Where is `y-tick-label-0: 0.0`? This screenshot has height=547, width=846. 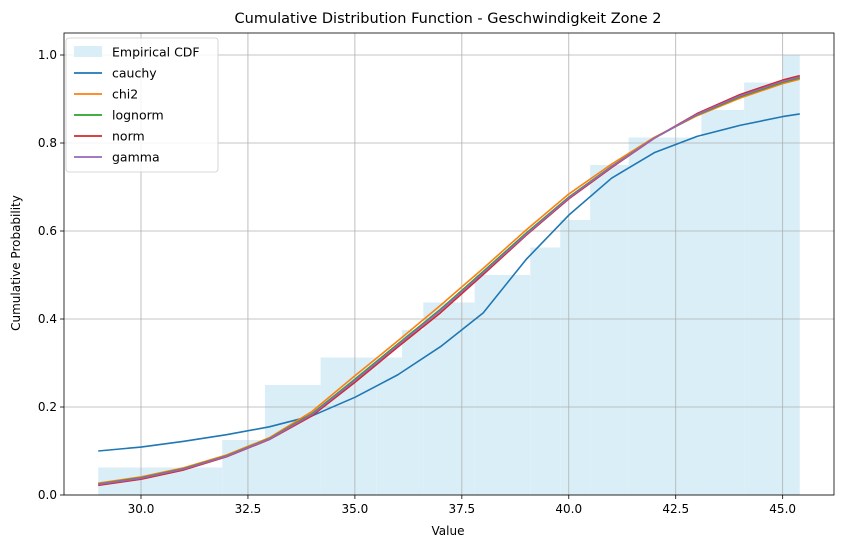 y-tick-label-0: 0.0 is located at coordinates (47, 495).